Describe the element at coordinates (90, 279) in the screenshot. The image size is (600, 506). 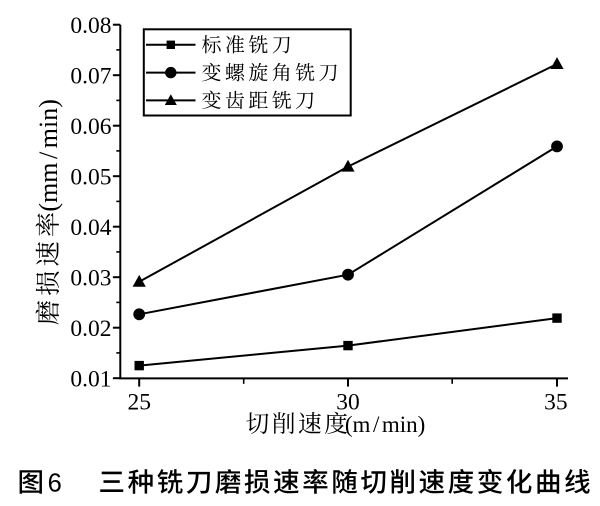
I see `svg-text: 0.03` at that location.